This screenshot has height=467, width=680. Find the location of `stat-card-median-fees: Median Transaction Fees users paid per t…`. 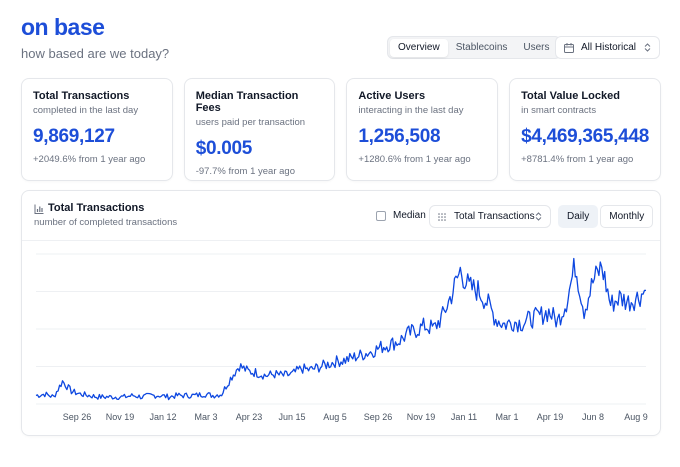

stat-card-median-fees: Median Transaction Fees users paid per t… is located at coordinates (259, 129).